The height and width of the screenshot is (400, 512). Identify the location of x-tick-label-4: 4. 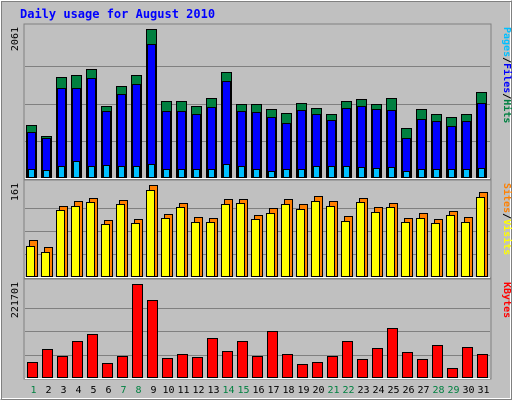
(78, 390).